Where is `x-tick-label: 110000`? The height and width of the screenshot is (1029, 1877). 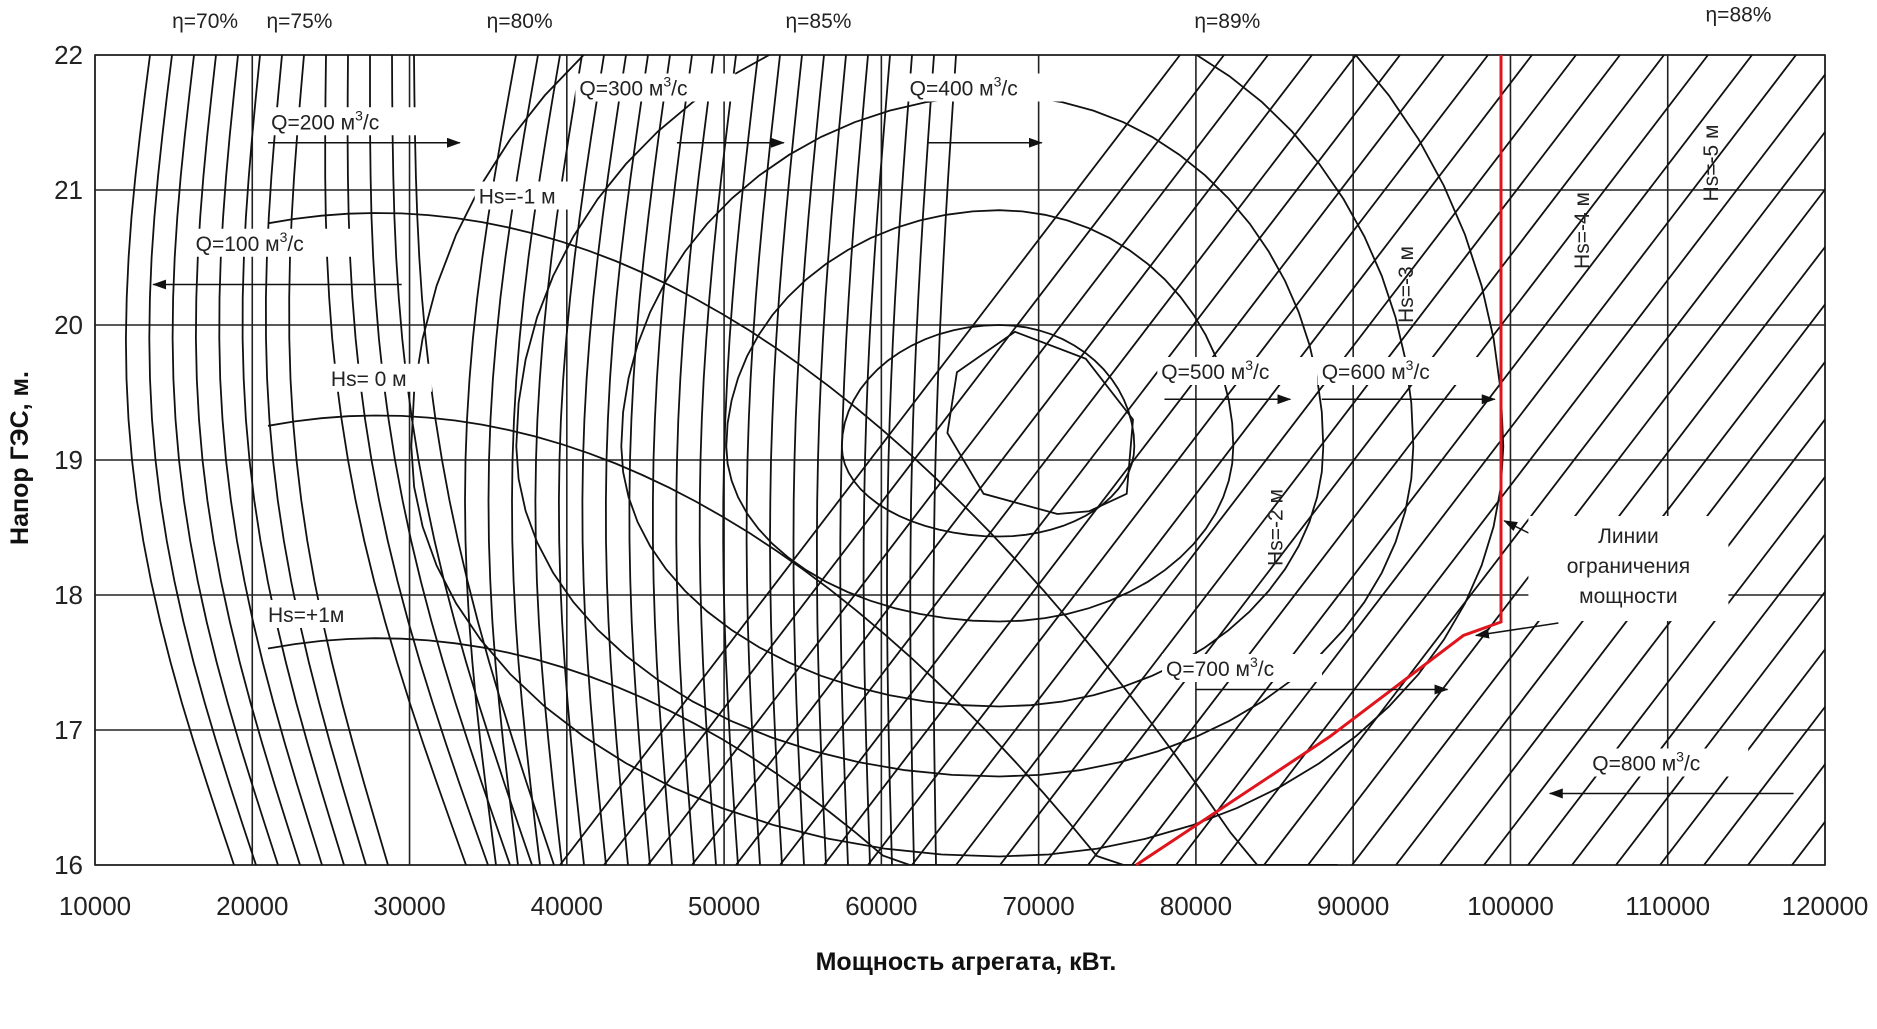 x-tick-label: 110000 is located at coordinates (1667, 906).